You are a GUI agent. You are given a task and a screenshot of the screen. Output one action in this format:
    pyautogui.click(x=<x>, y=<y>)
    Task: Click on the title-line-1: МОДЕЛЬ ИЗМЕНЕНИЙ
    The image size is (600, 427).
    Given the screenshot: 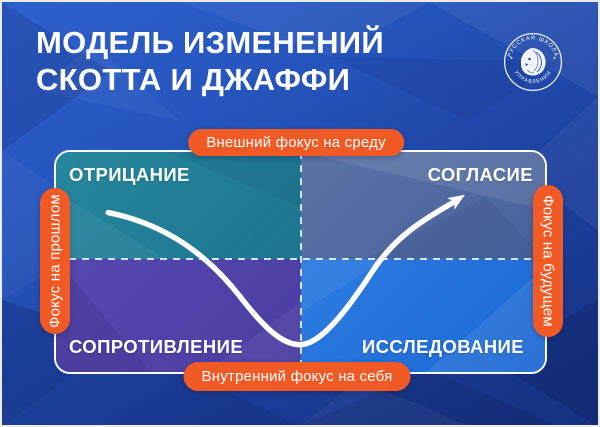 What is the action you would take?
    pyautogui.click(x=210, y=42)
    